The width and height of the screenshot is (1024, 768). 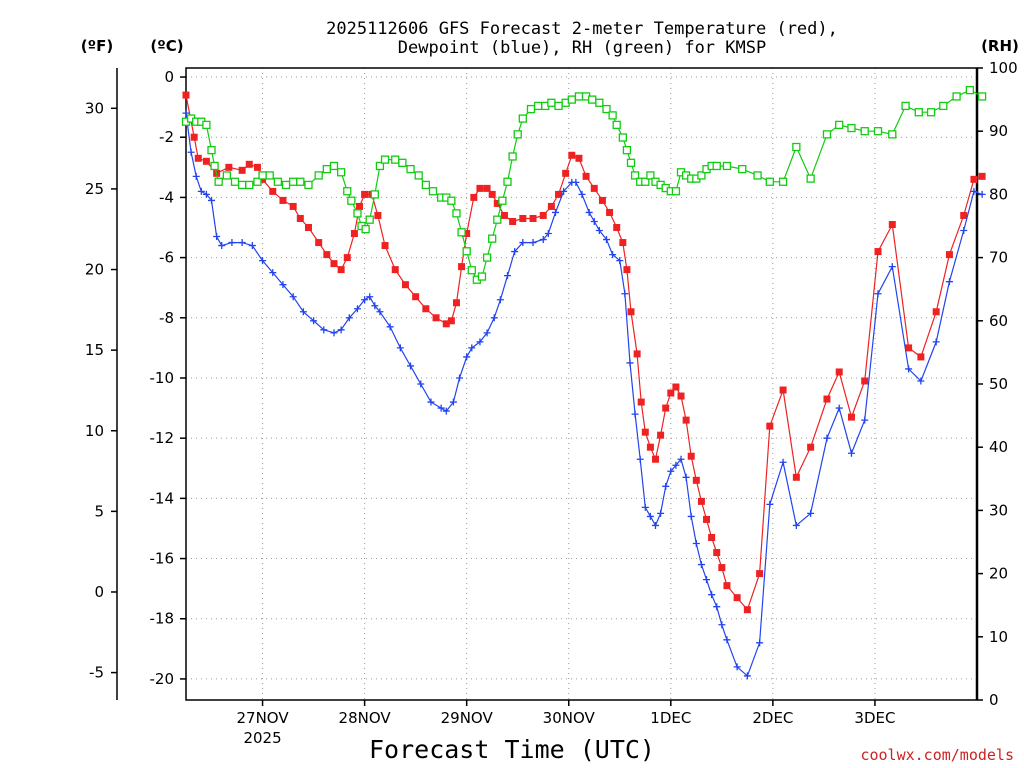 What do you see at coordinates (772, 718) in the screenshot?
I see `x-tick-label: 2DEC` at bounding box center [772, 718].